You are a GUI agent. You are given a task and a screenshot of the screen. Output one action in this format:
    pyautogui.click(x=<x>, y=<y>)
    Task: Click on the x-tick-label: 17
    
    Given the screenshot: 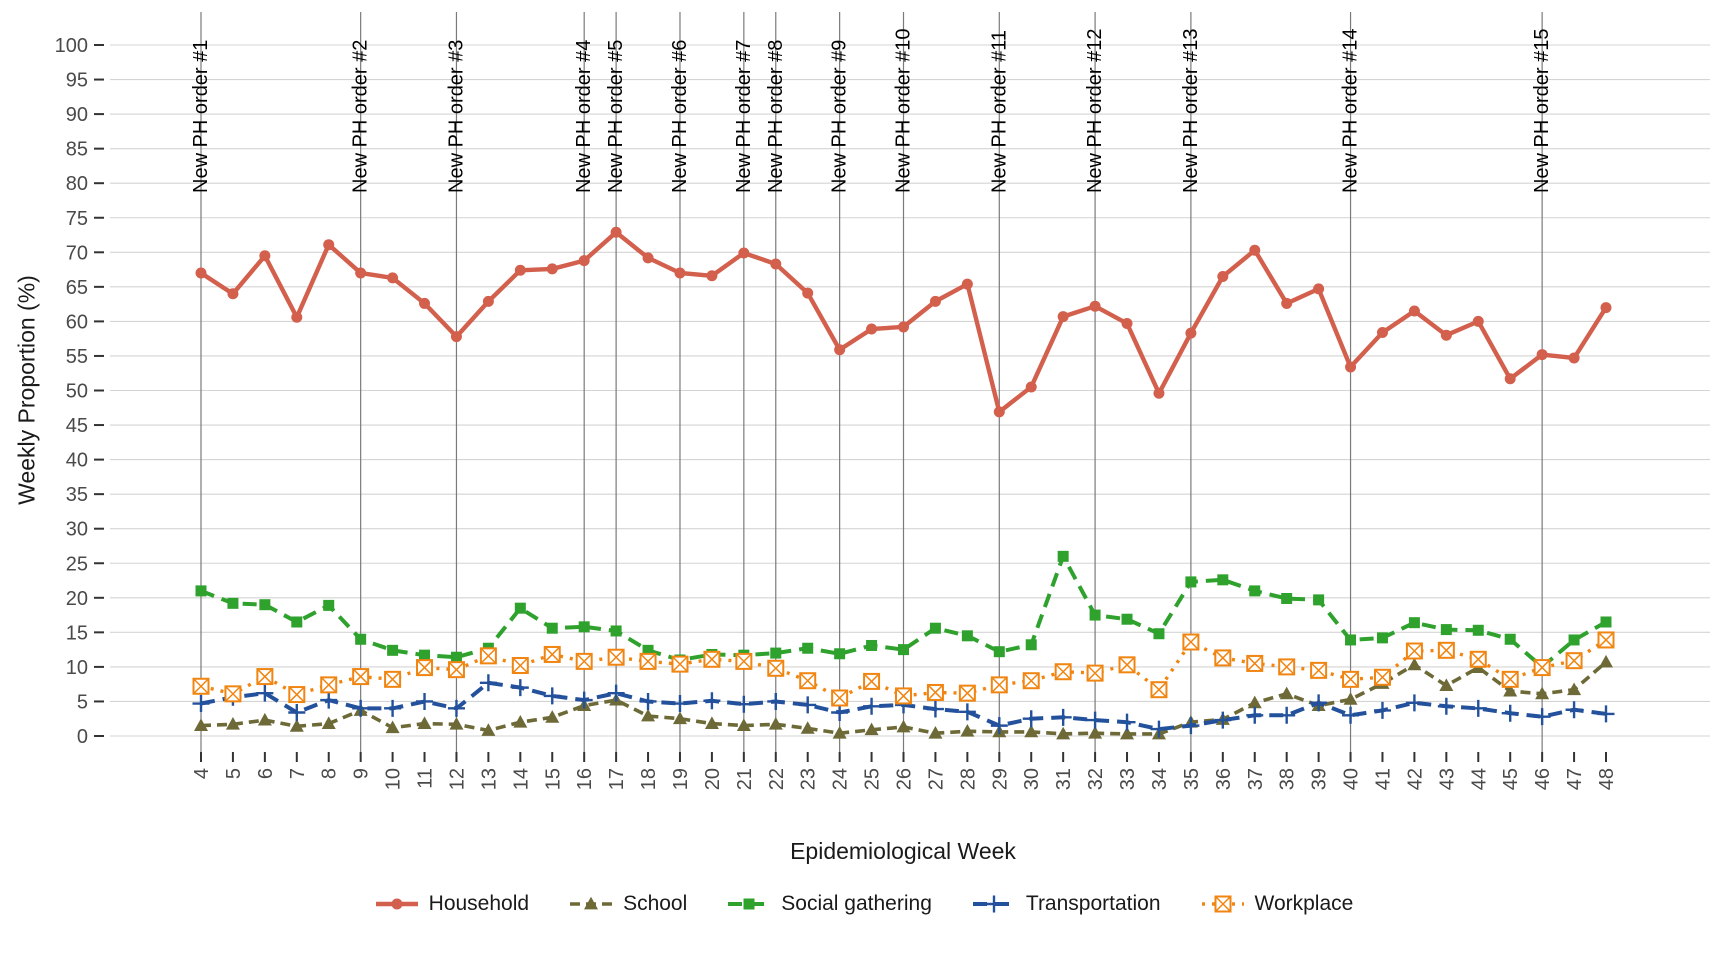 What is the action you would take?
    pyautogui.click(x=617, y=779)
    